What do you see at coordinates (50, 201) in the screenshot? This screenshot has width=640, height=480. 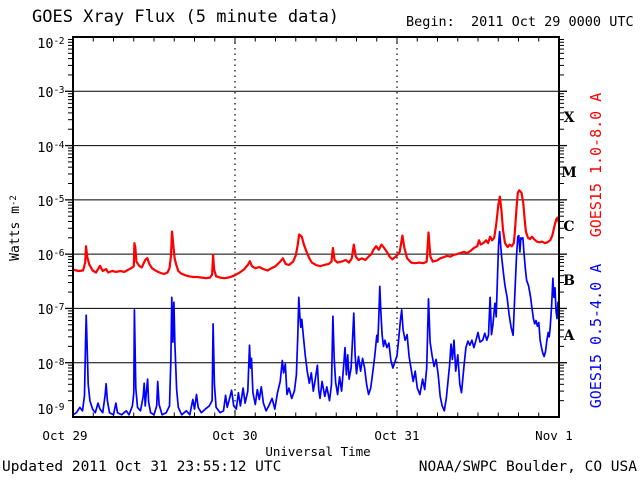 I see `y-tick-label: 10⁻⁵` at bounding box center [50, 201].